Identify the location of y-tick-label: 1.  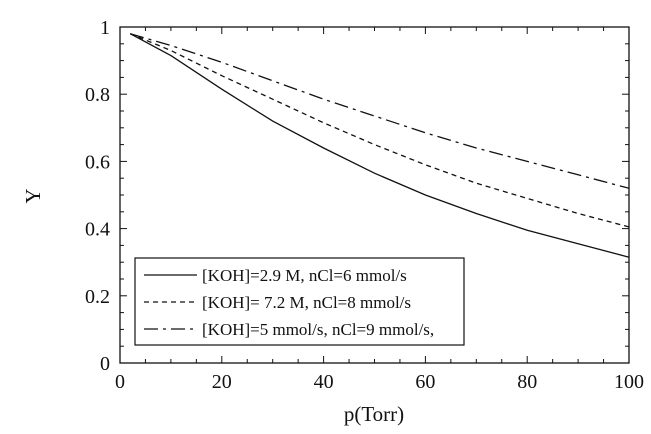
(105, 28).